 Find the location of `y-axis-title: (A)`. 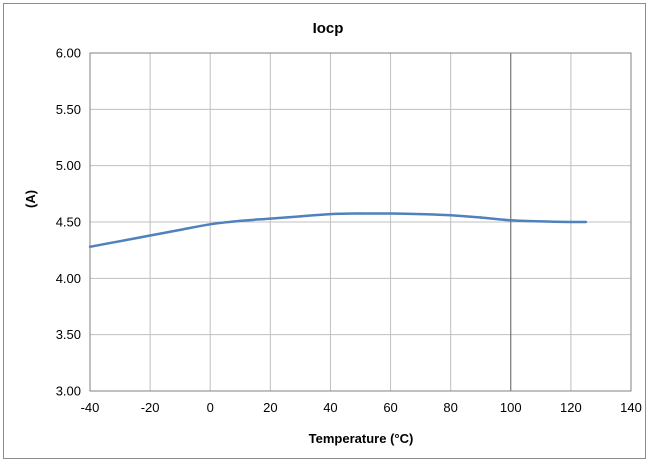

y-axis-title: (A) is located at coordinates (30, 199).